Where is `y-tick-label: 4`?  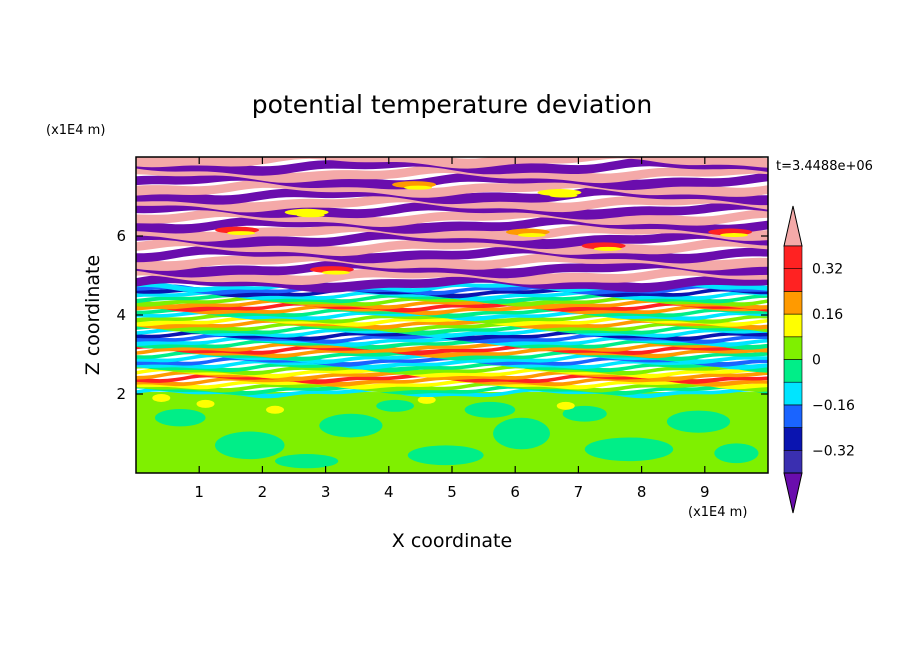
y-tick-label: 4 is located at coordinates (121, 315).